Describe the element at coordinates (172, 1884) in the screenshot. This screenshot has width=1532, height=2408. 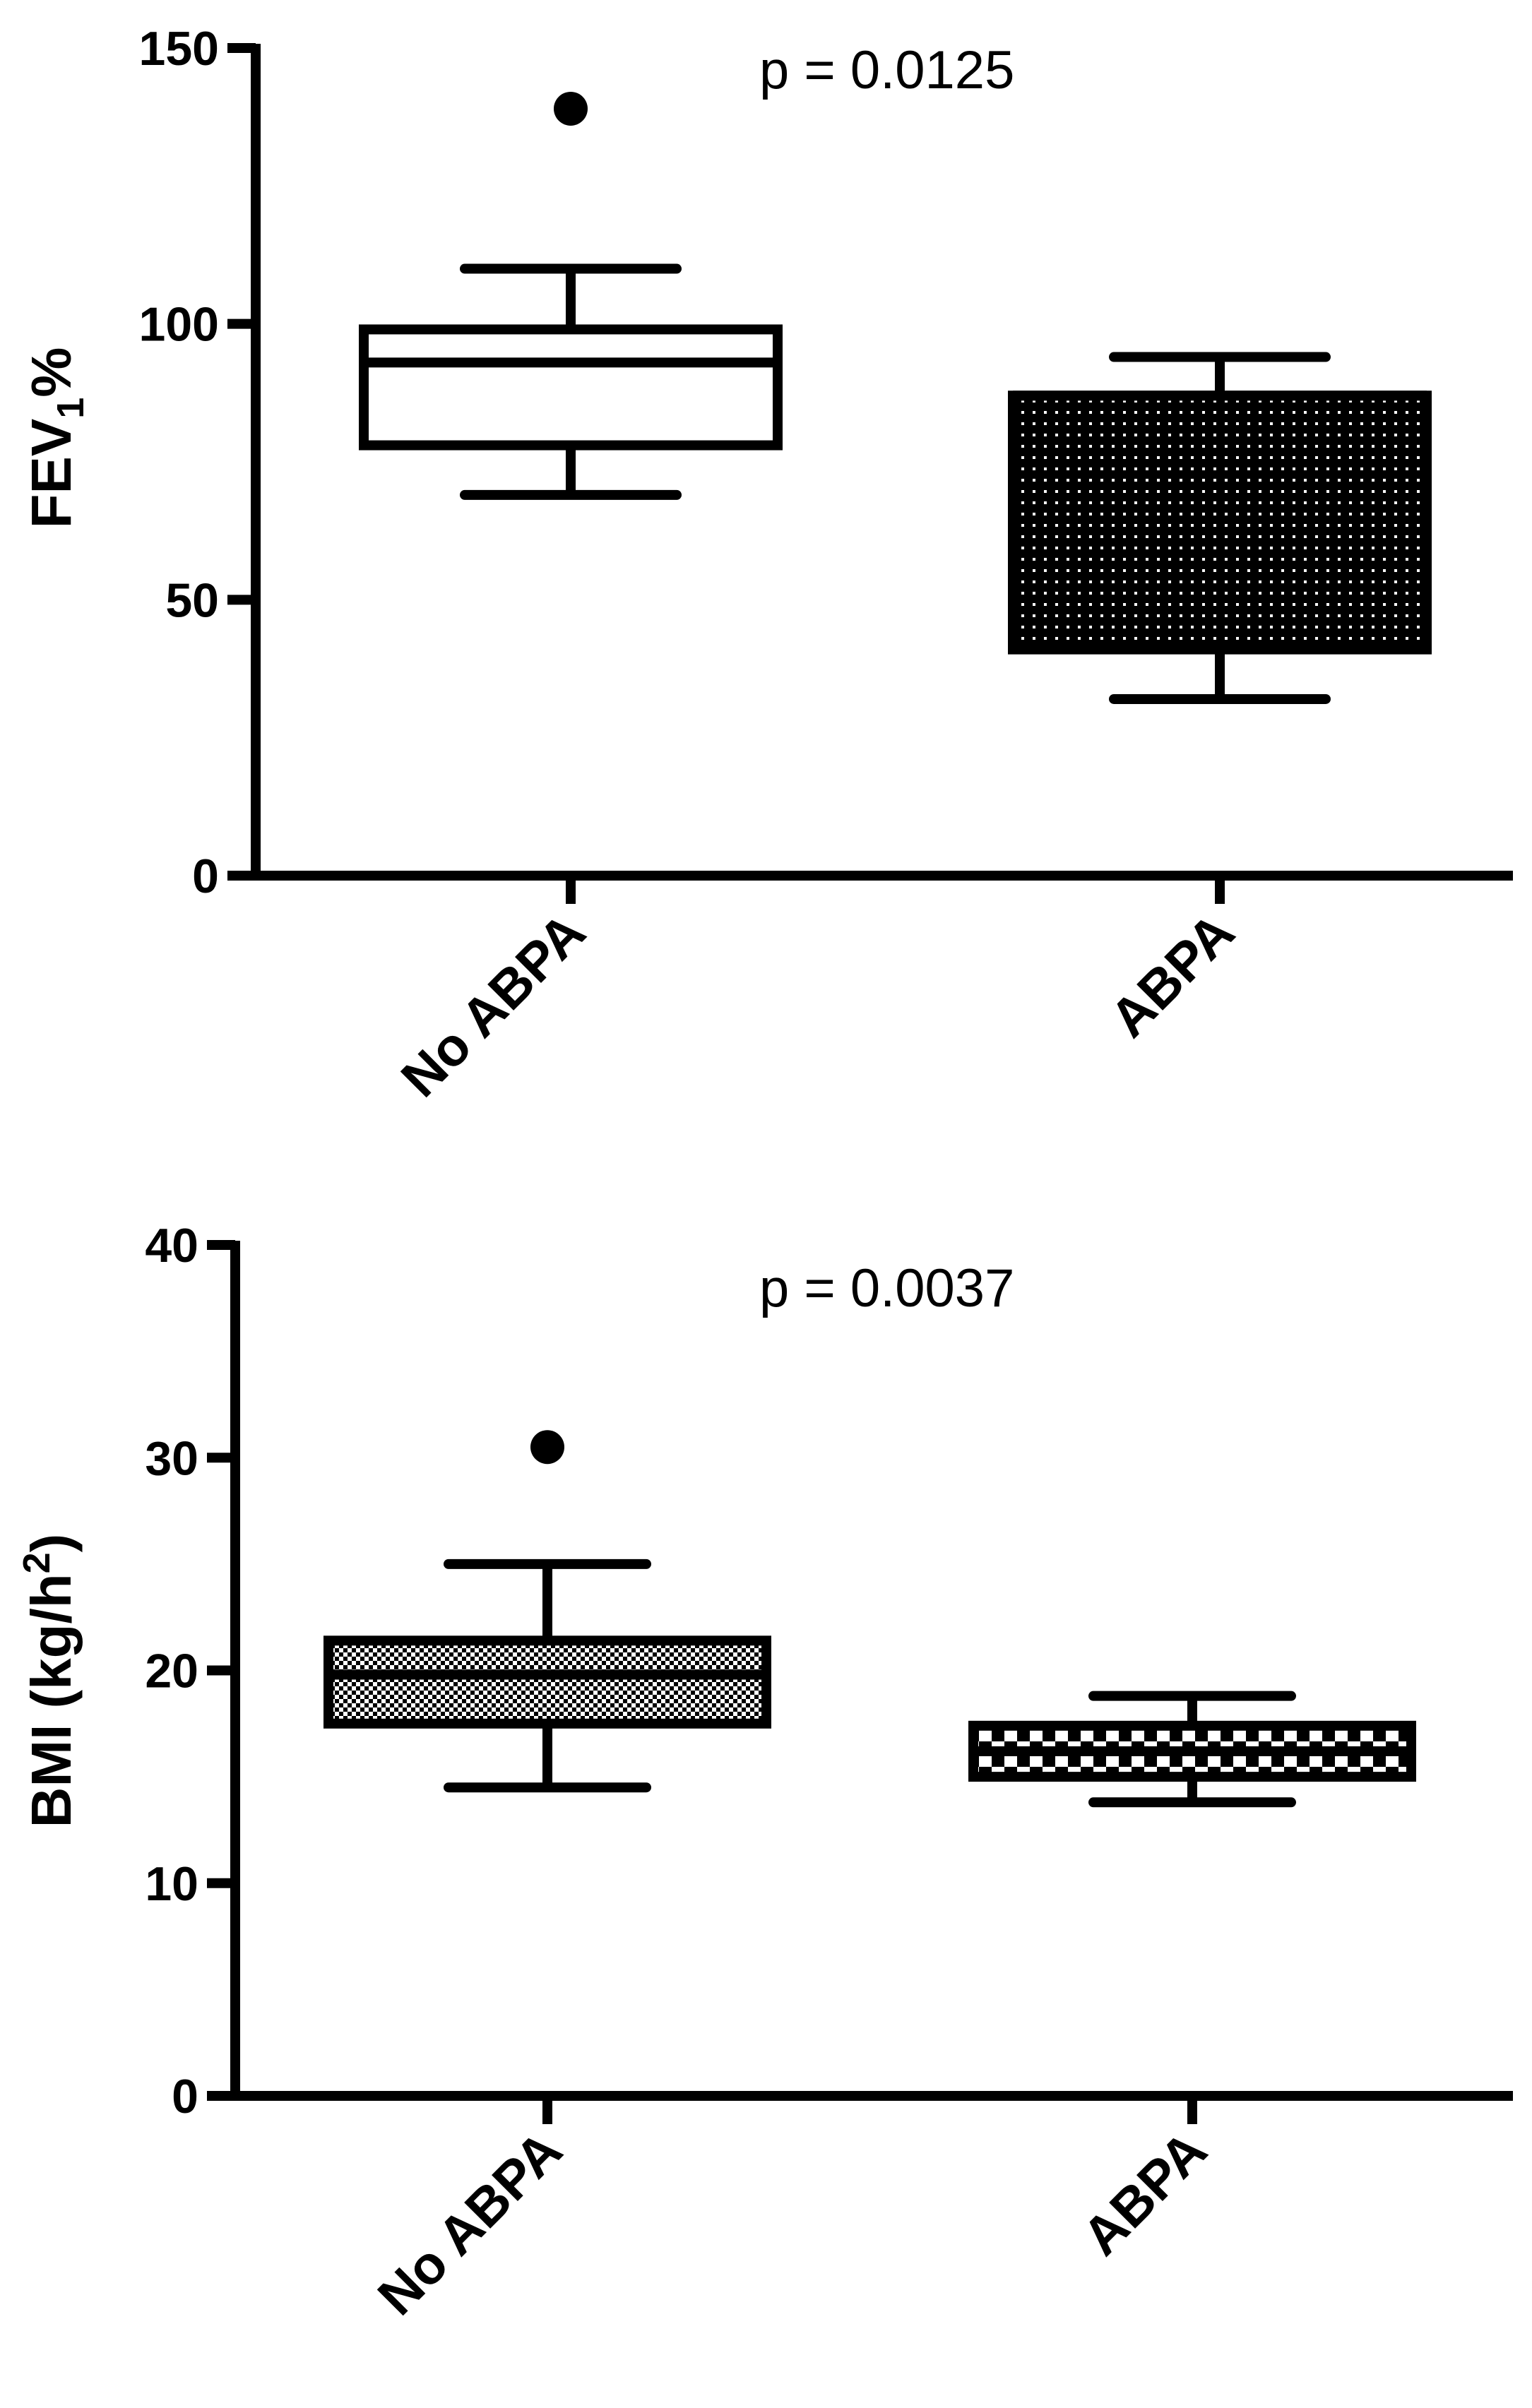
I see `y-tick-label: 10` at that location.